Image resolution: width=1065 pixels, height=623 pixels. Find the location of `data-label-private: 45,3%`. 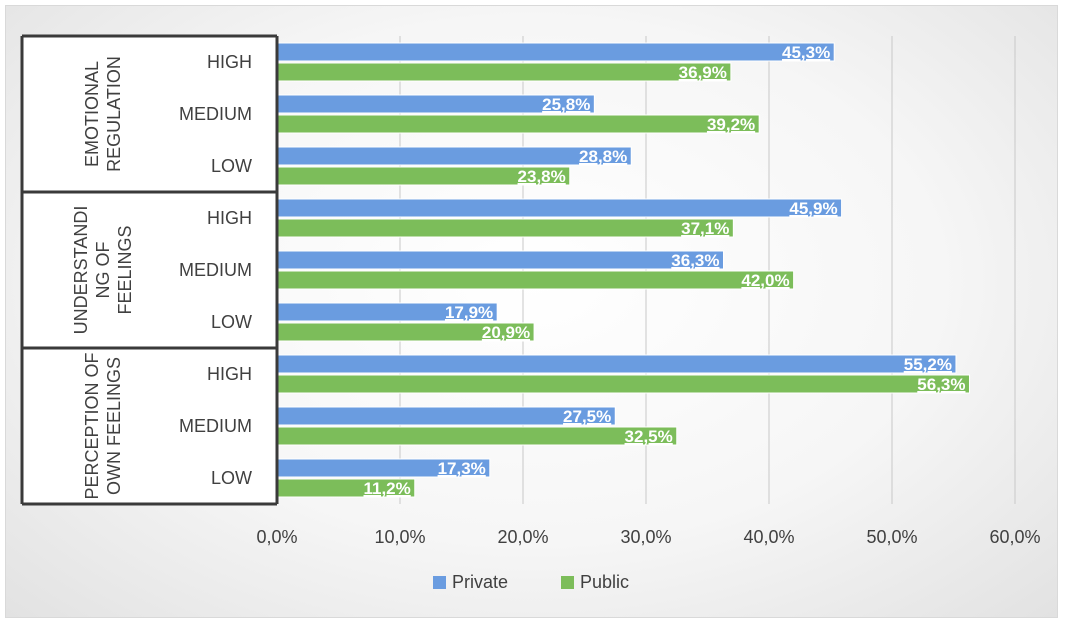

data-label-private: 45,3% is located at coordinates (806, 52).